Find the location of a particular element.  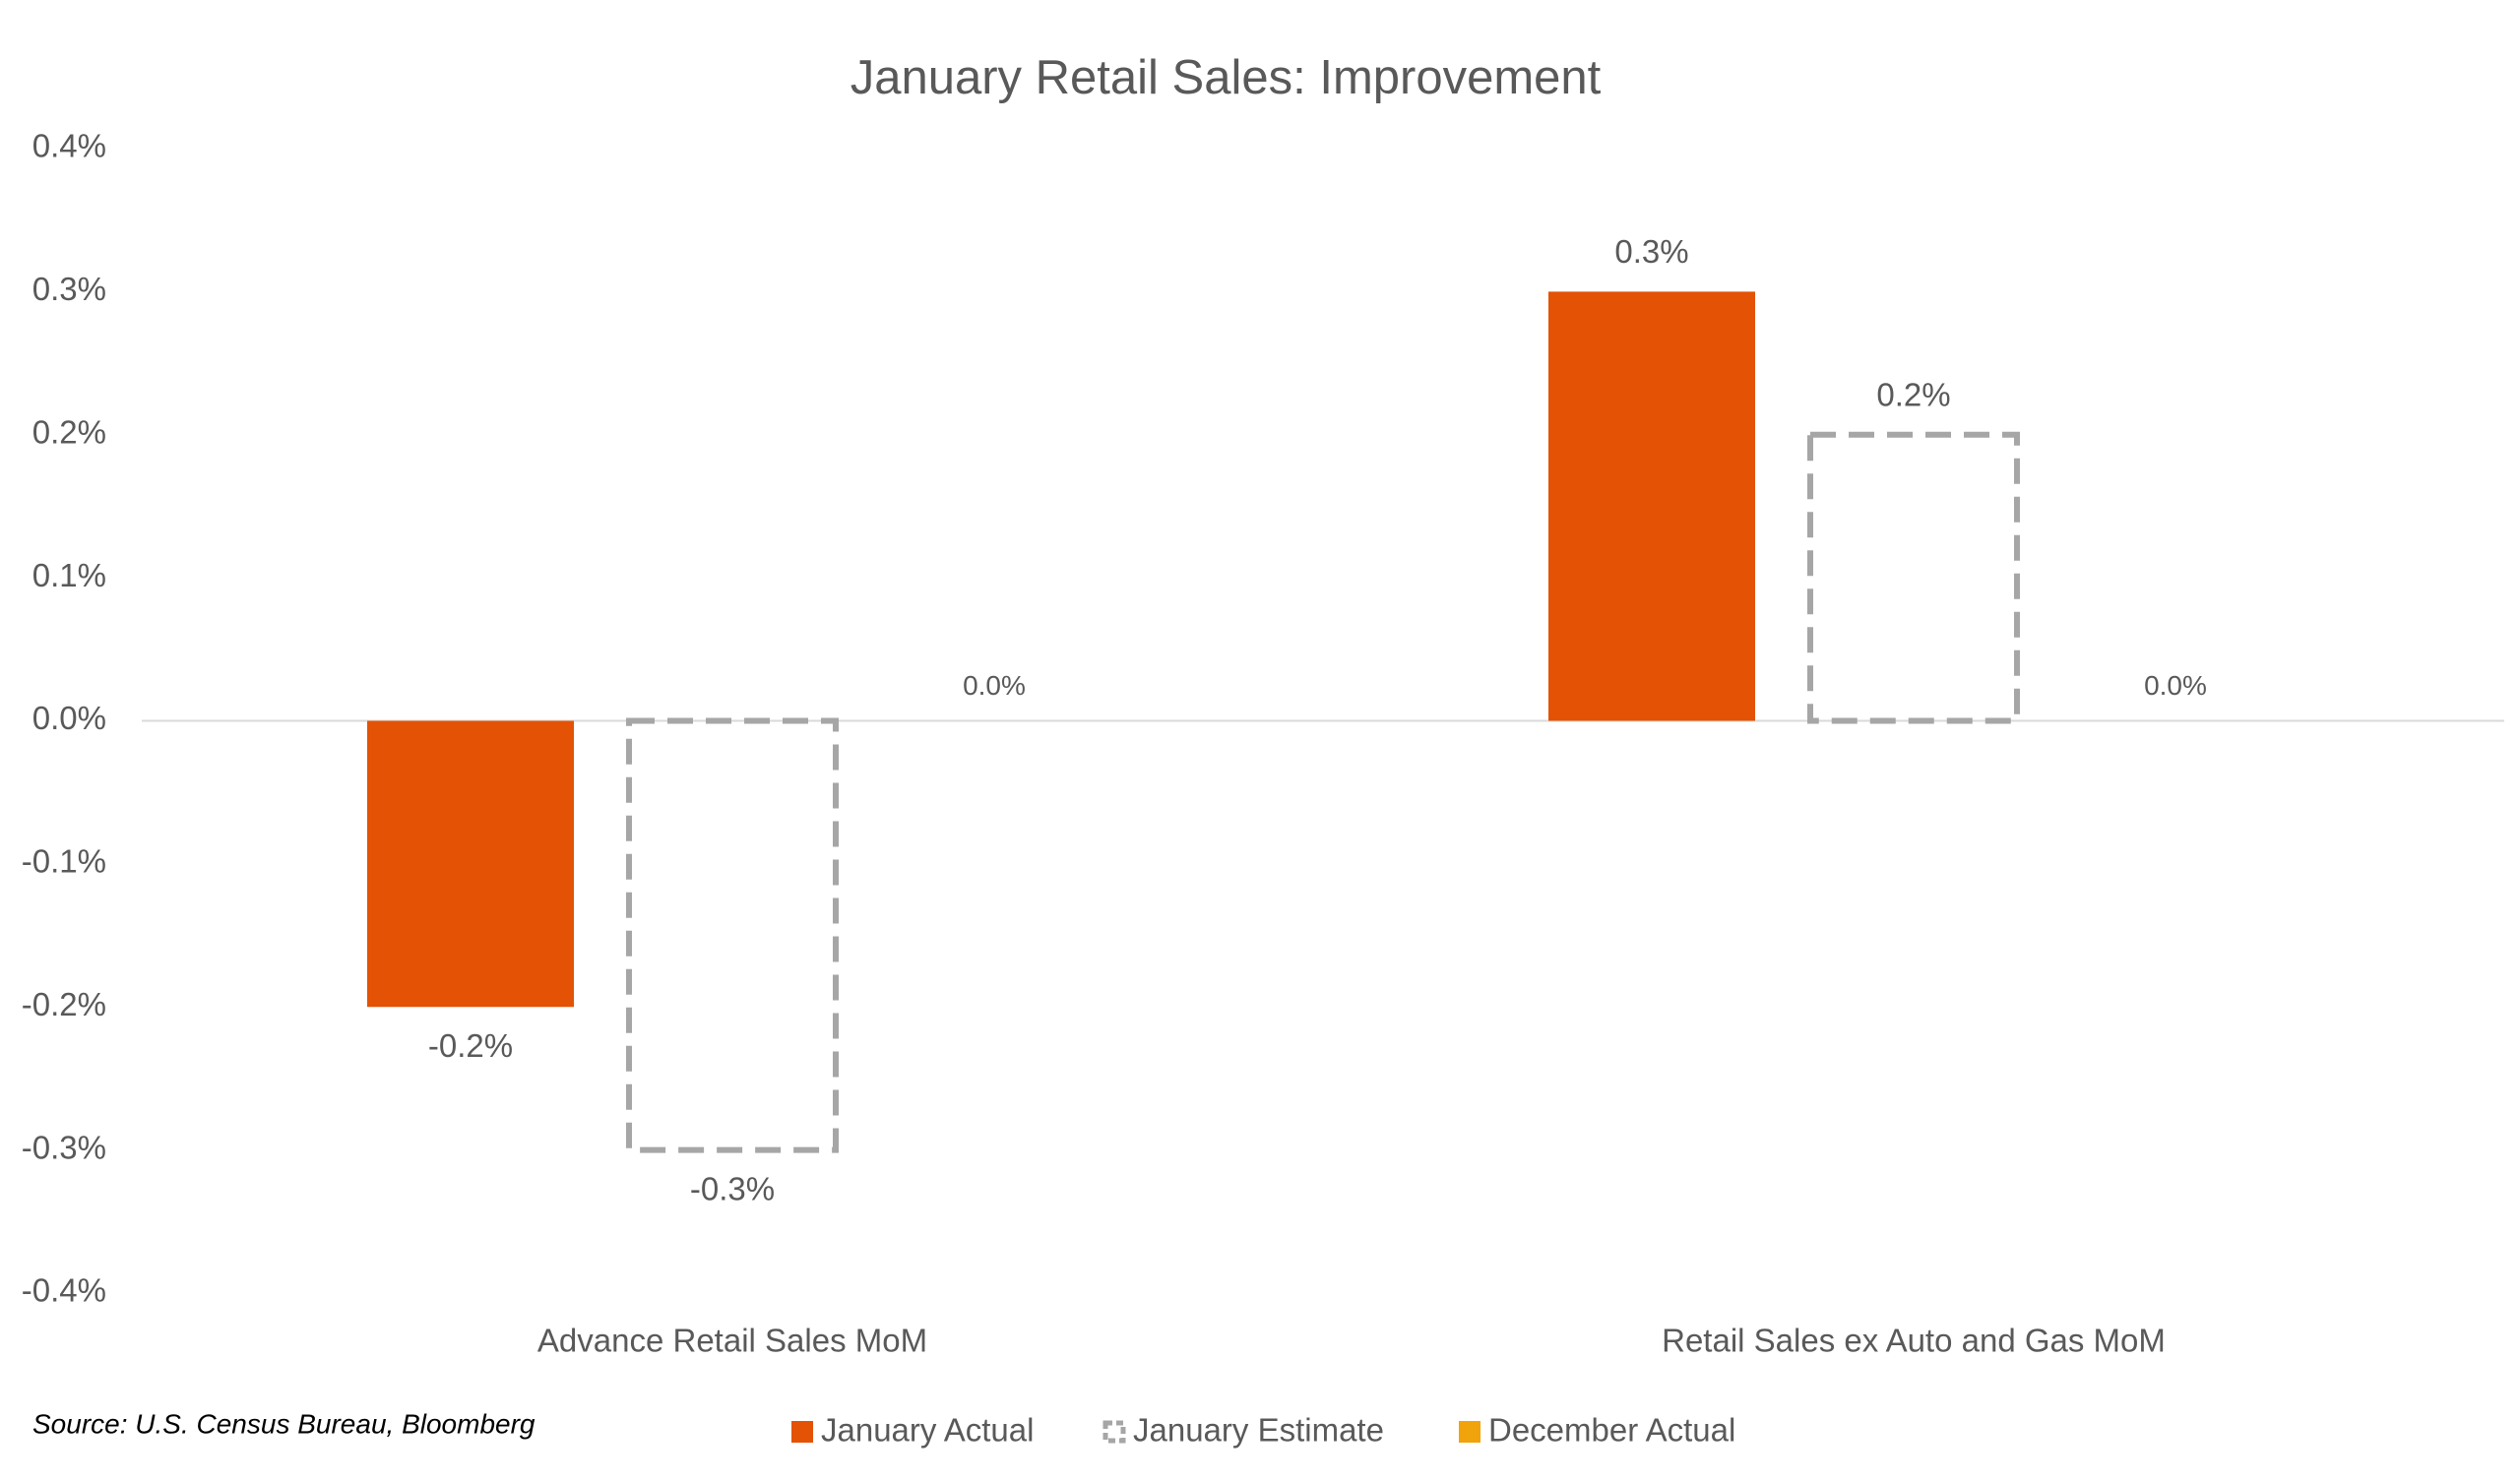

y-tick-label: -0.4% is located at coordinates (64, 1290).